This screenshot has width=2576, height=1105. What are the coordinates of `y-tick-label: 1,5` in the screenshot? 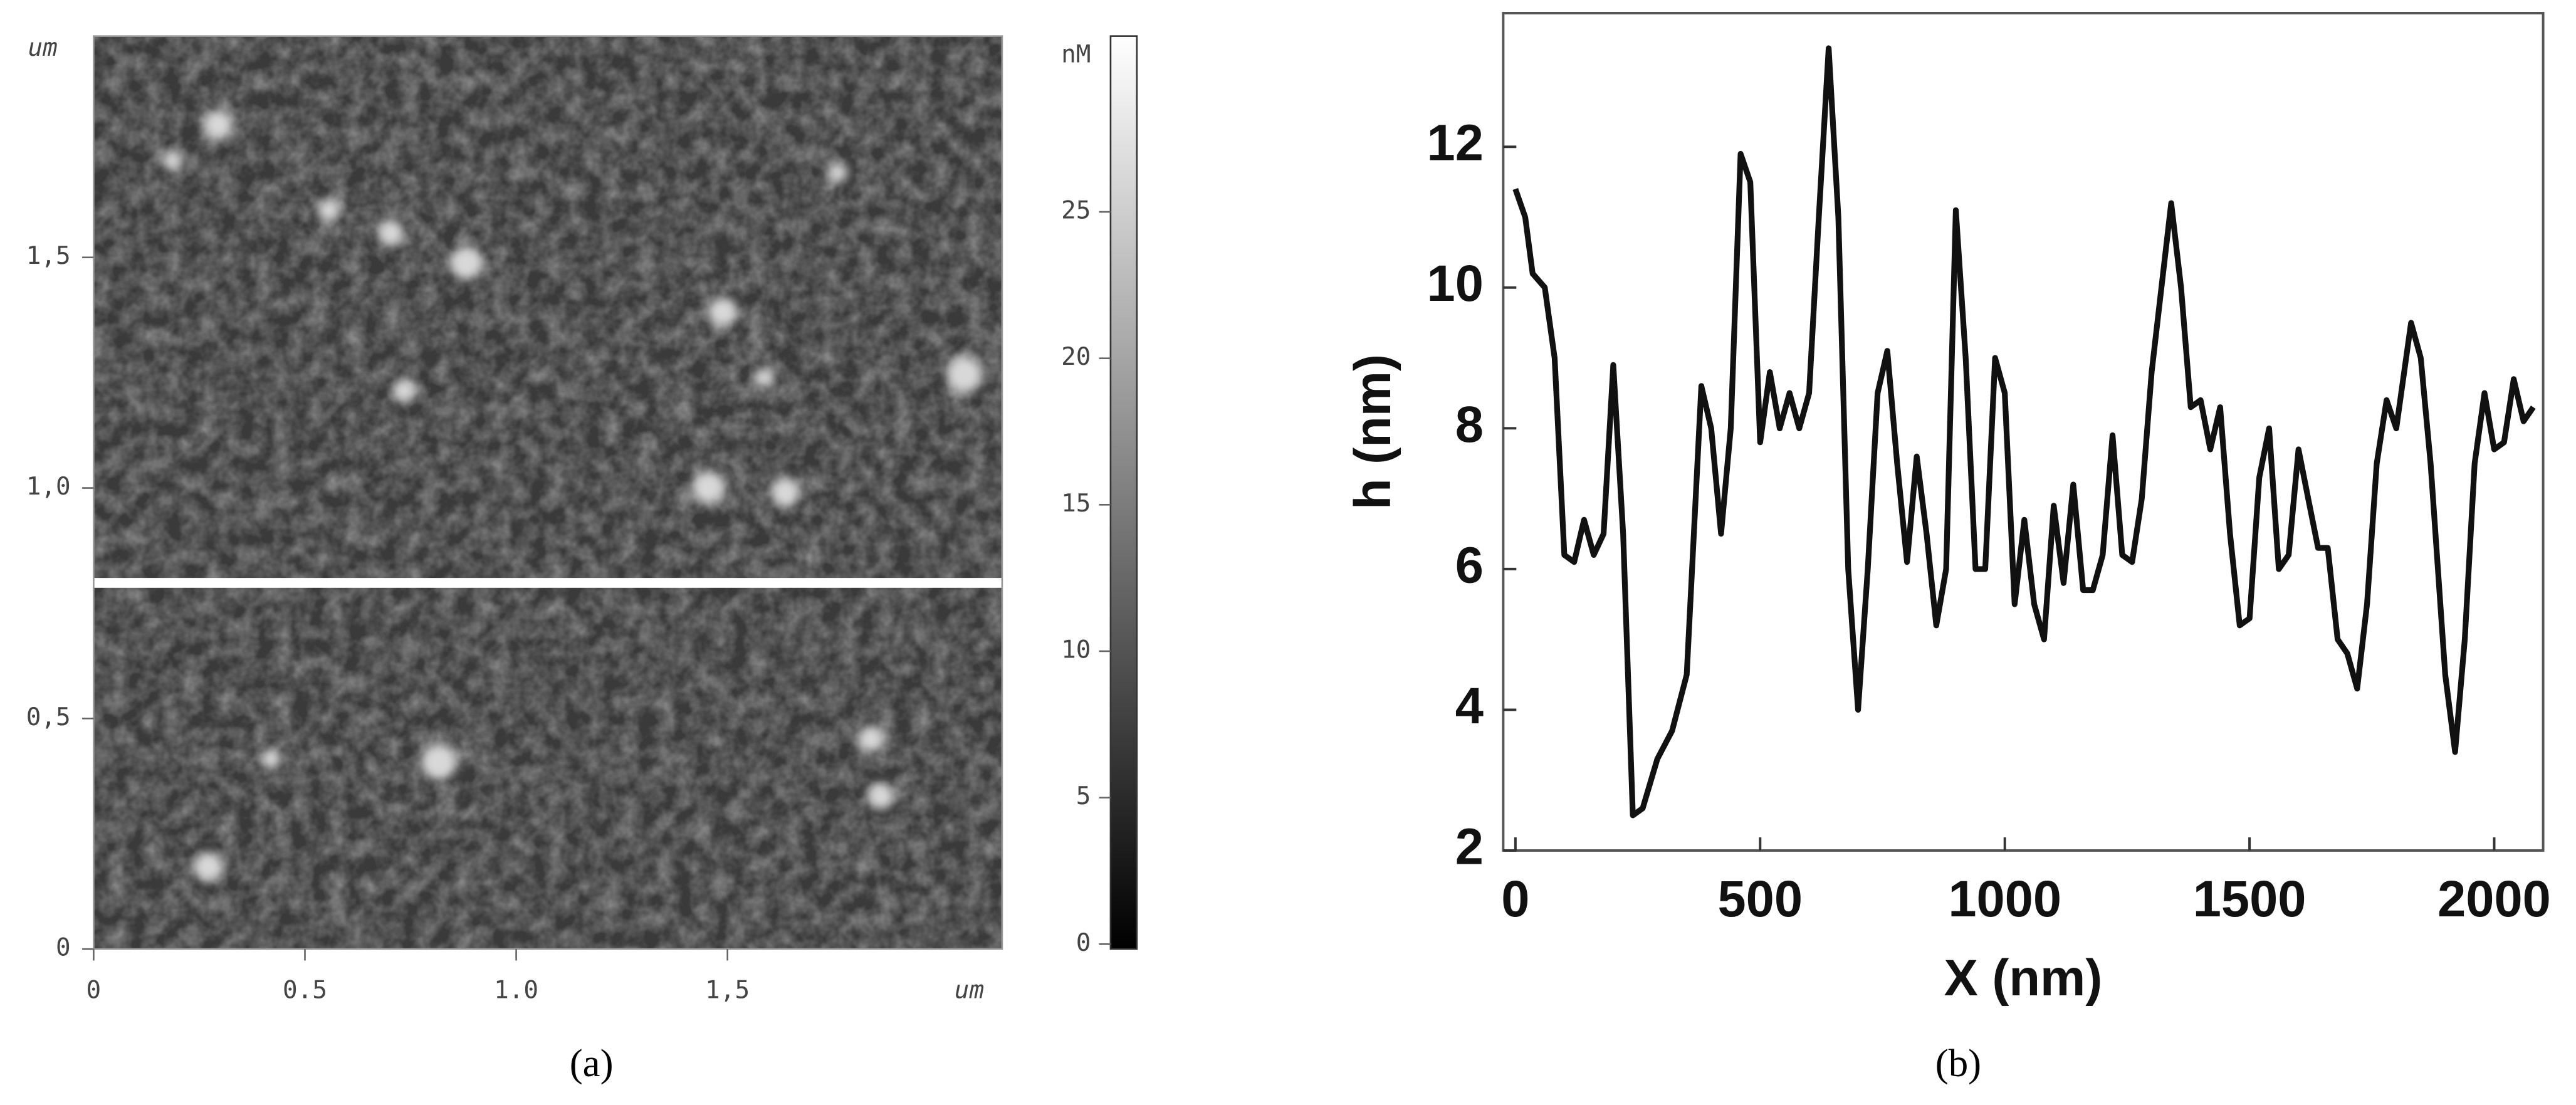 It's located at (48, 256).